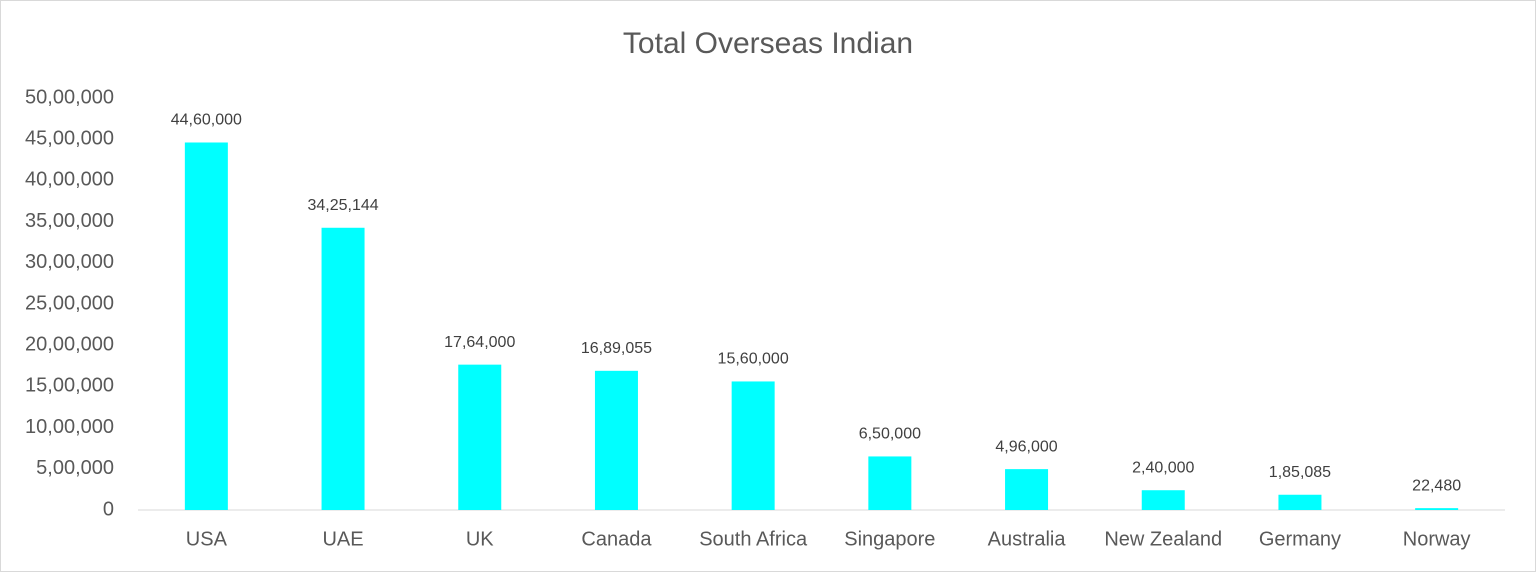 The height and width of the screenshot is (572, 1536). Describe the element at coordinates (1300, 539) in the screenshot. I see `x-tick-label: Germany` at that location.